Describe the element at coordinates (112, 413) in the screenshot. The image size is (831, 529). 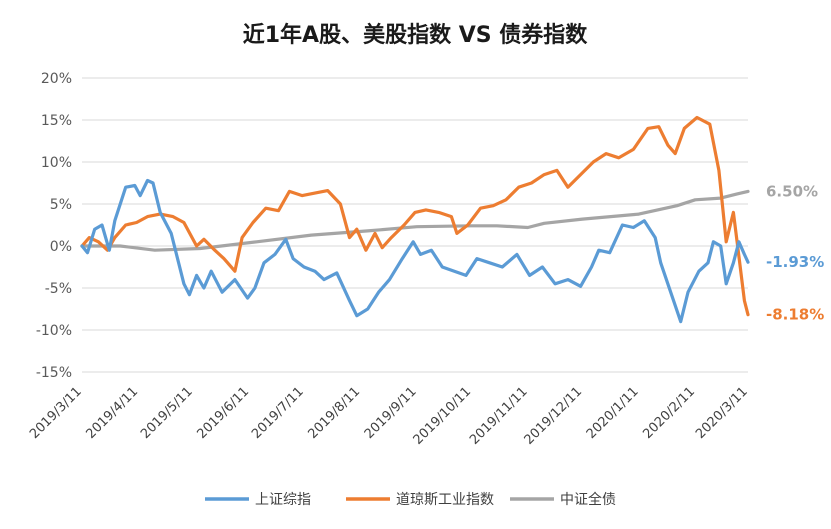
I see `x-tick-label: 2019/4/11` at that location.